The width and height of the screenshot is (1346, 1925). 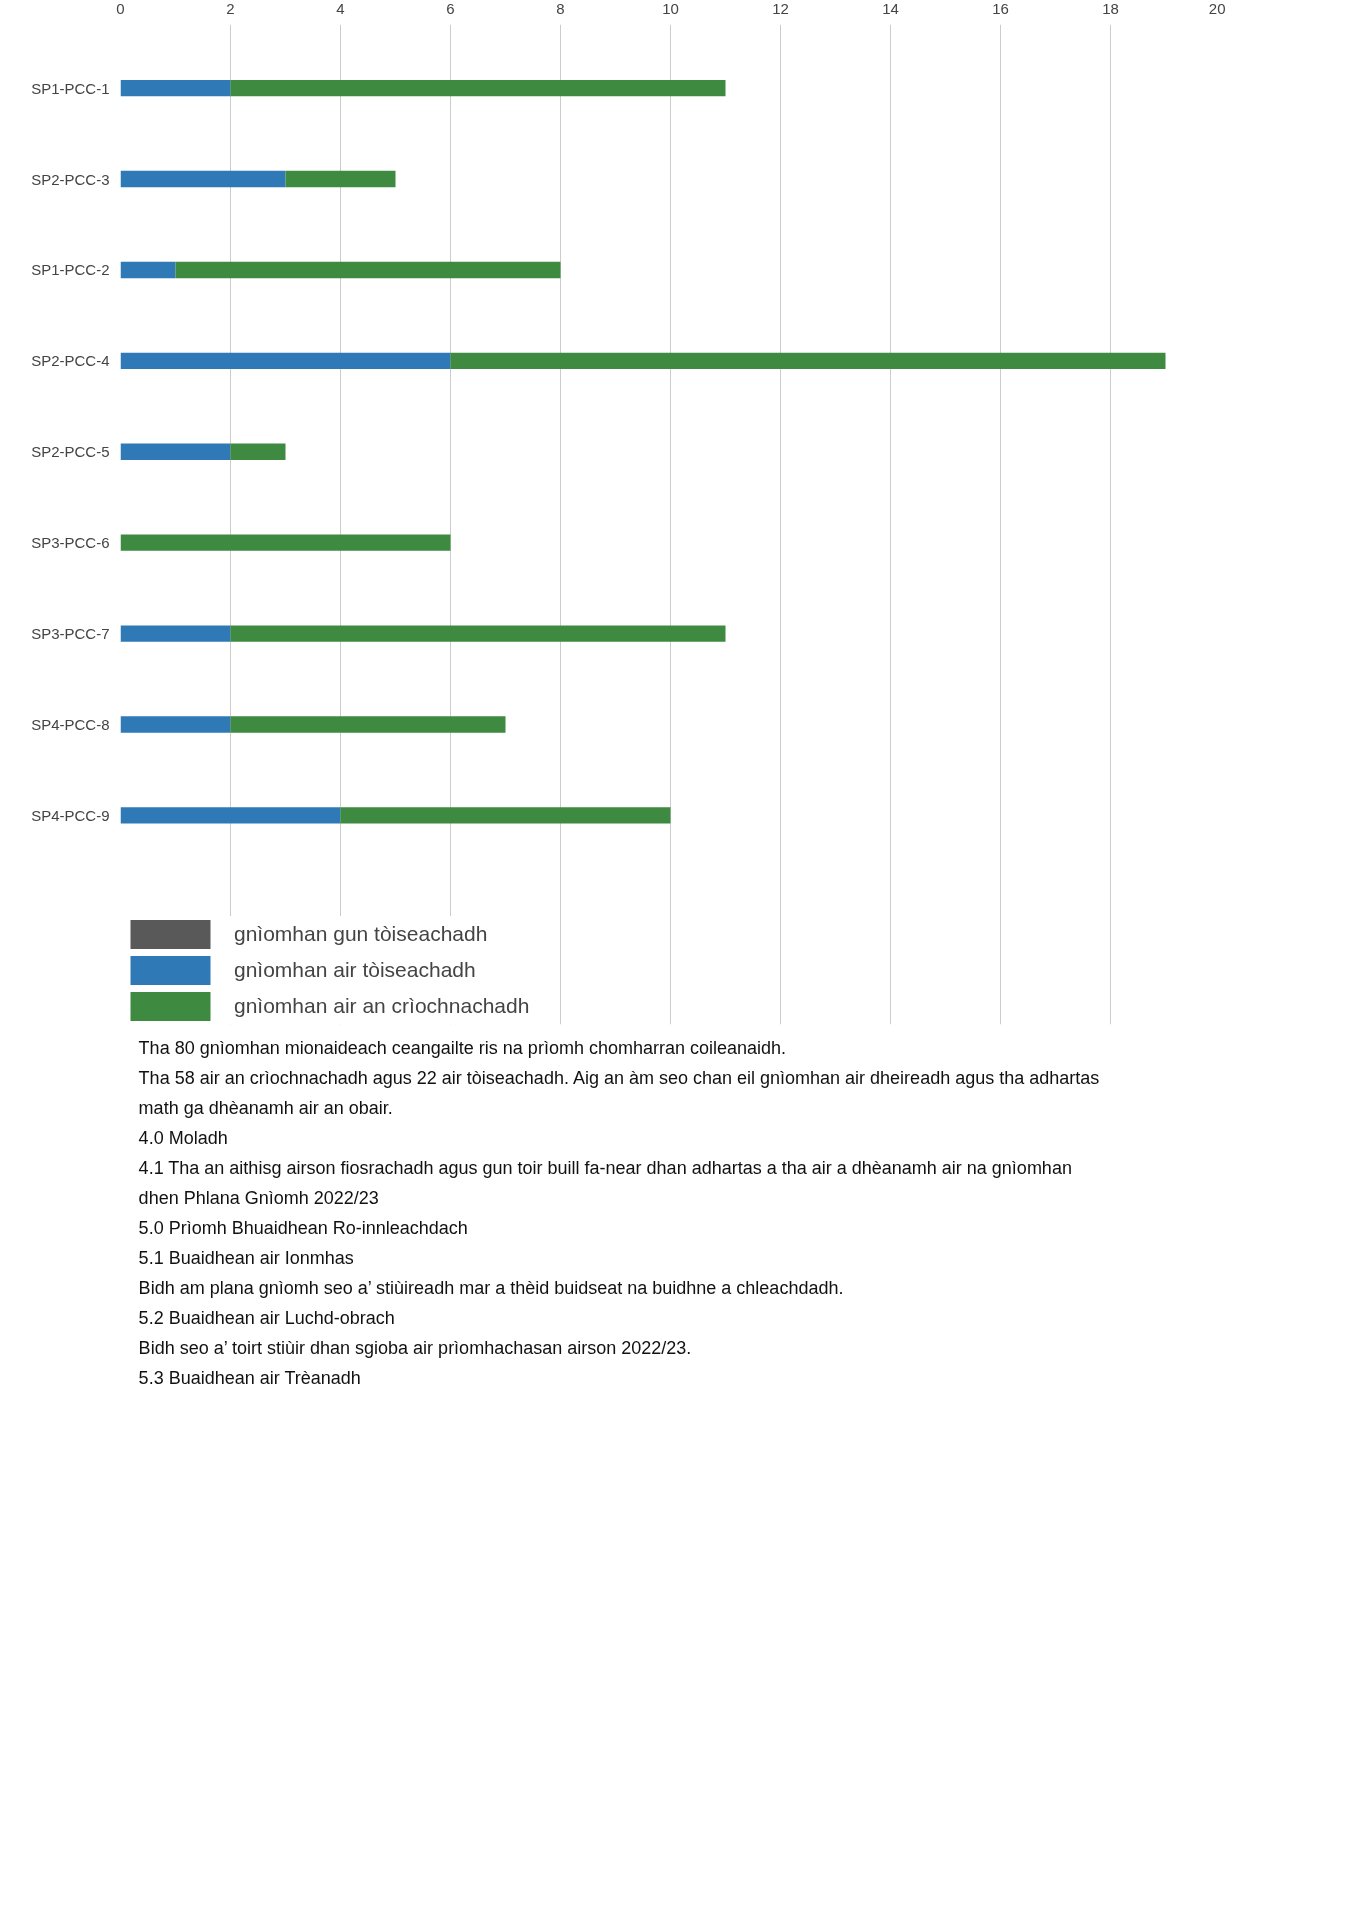 I want to click on y-tick-label: SP2-PCC-4, so click(x=70, y=361).